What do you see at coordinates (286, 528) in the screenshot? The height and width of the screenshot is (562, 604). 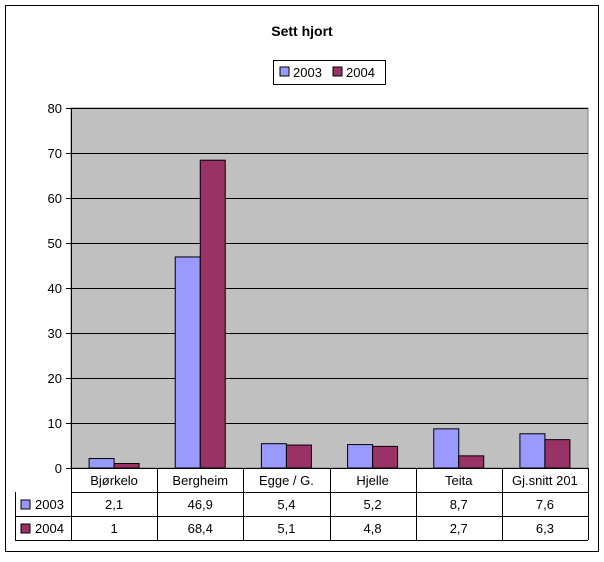 I see `data-label: 5,1` at bounding box center [286, 528].